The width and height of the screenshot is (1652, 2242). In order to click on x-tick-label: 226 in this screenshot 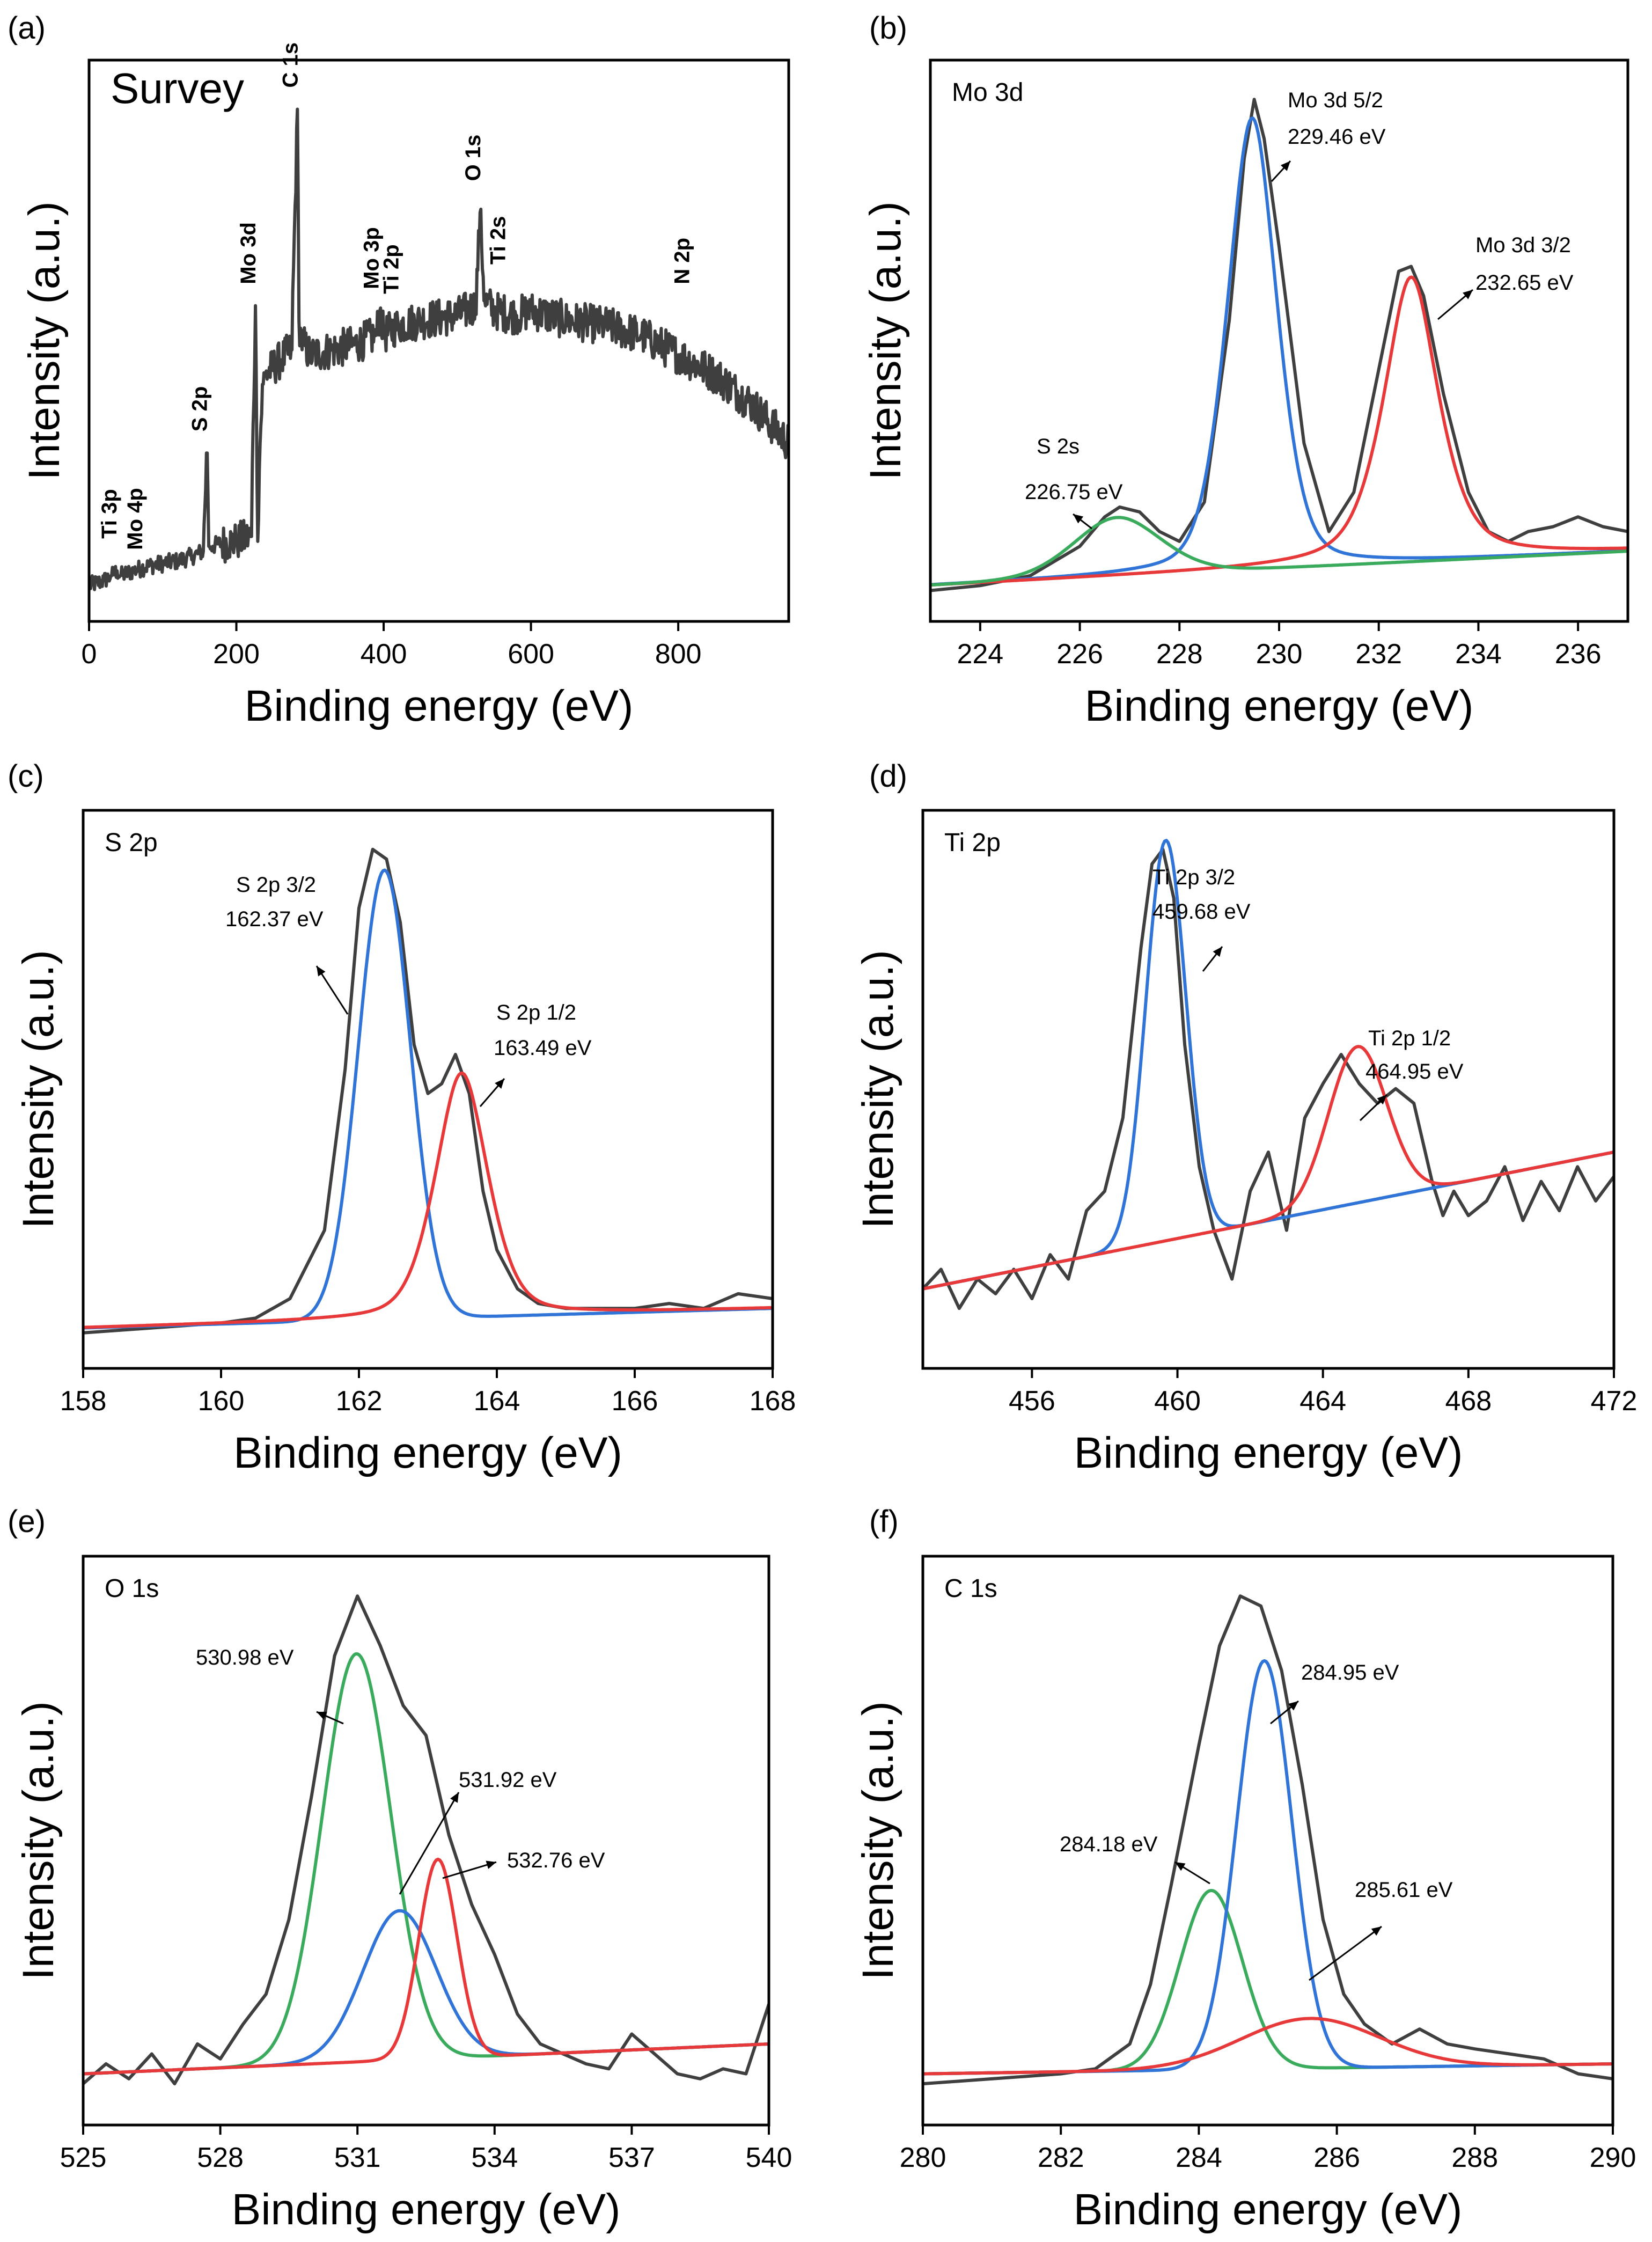, I will do `click(1079, 654)`.